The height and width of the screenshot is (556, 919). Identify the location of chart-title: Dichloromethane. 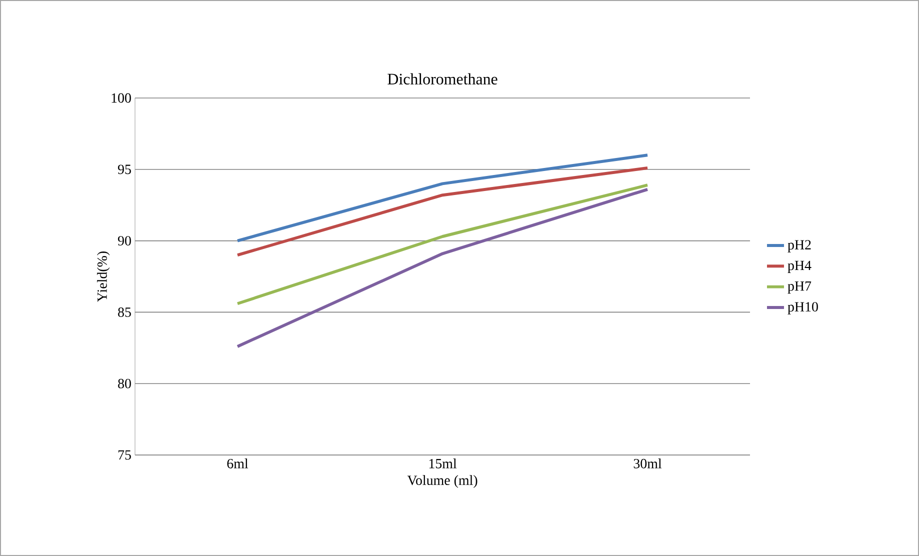
(443, 78).